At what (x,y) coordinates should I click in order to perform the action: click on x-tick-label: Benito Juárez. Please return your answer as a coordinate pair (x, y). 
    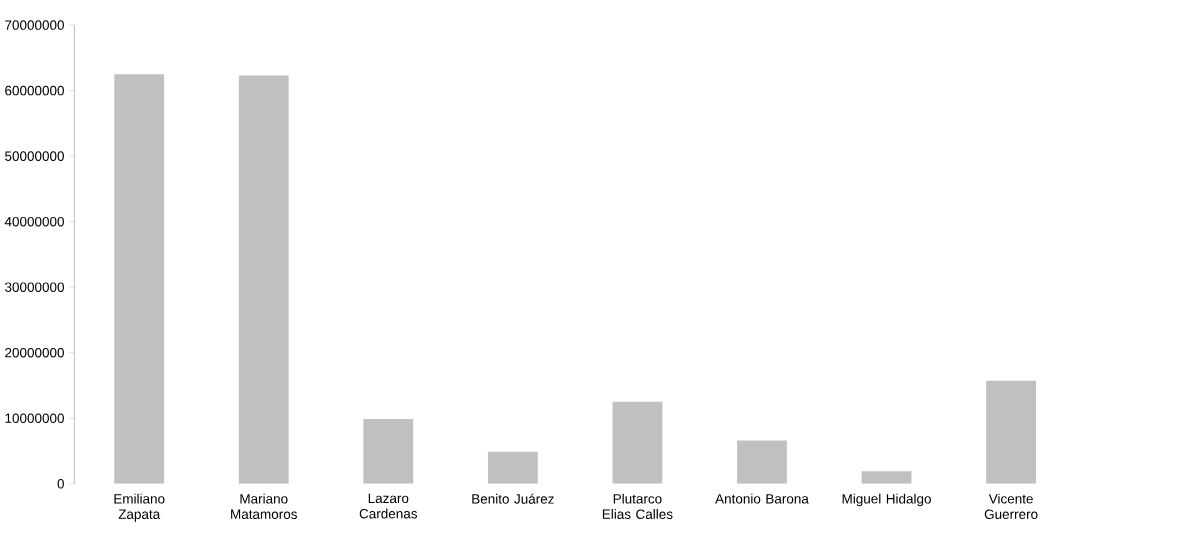
    Looking at the image, I should click on (513, 498).